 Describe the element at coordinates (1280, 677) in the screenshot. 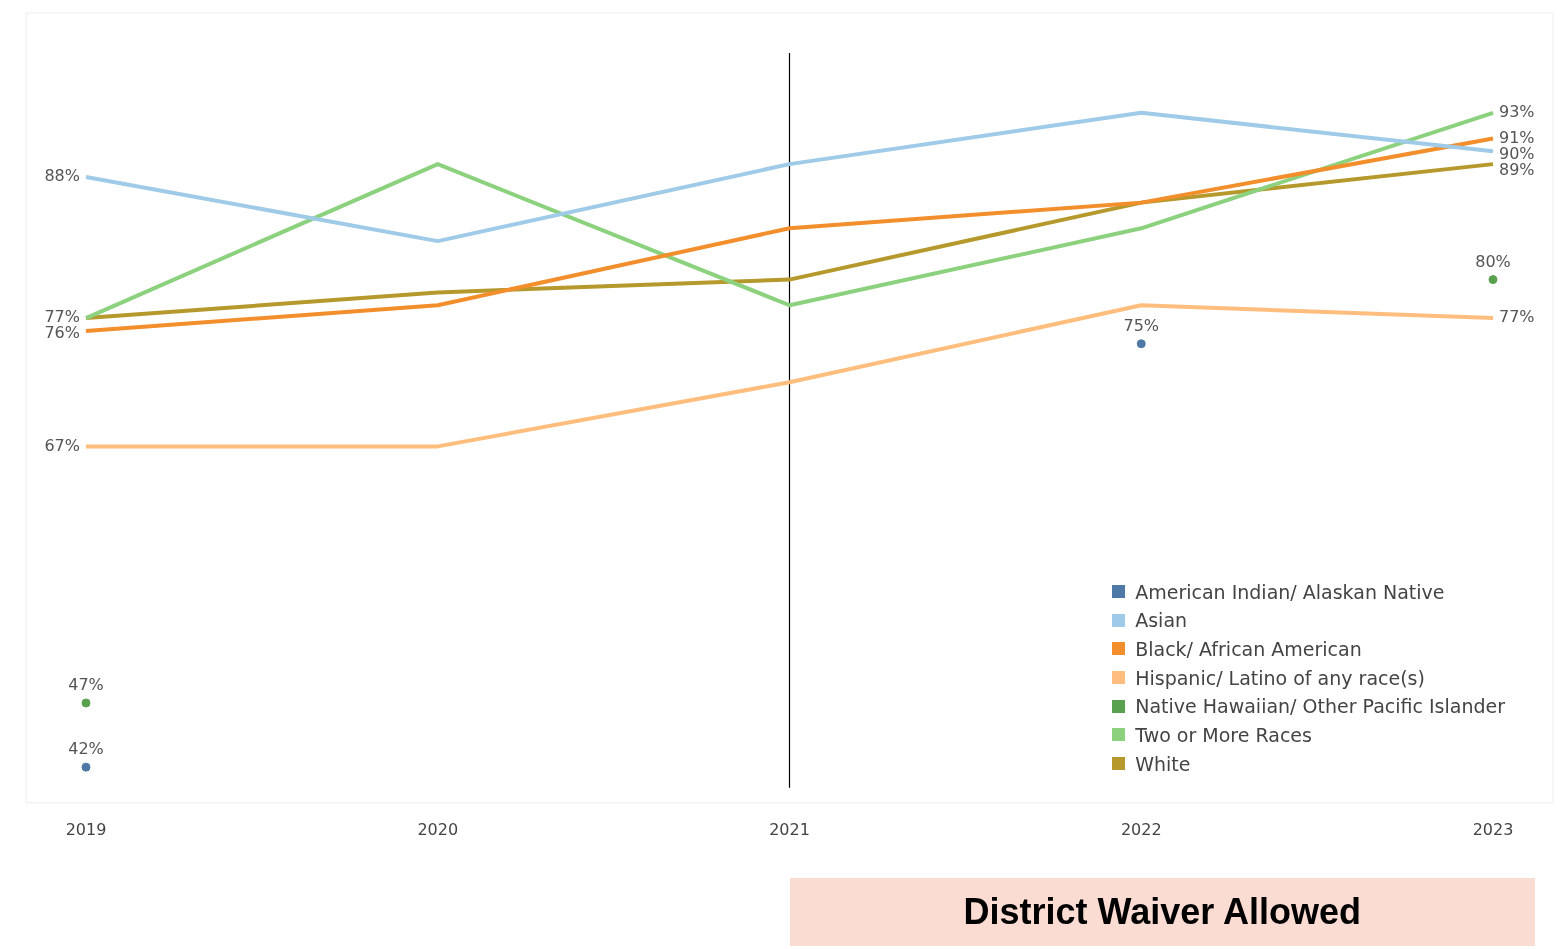

I see `legend-label: Hispanic/ Latino of any race(s)` at that location.